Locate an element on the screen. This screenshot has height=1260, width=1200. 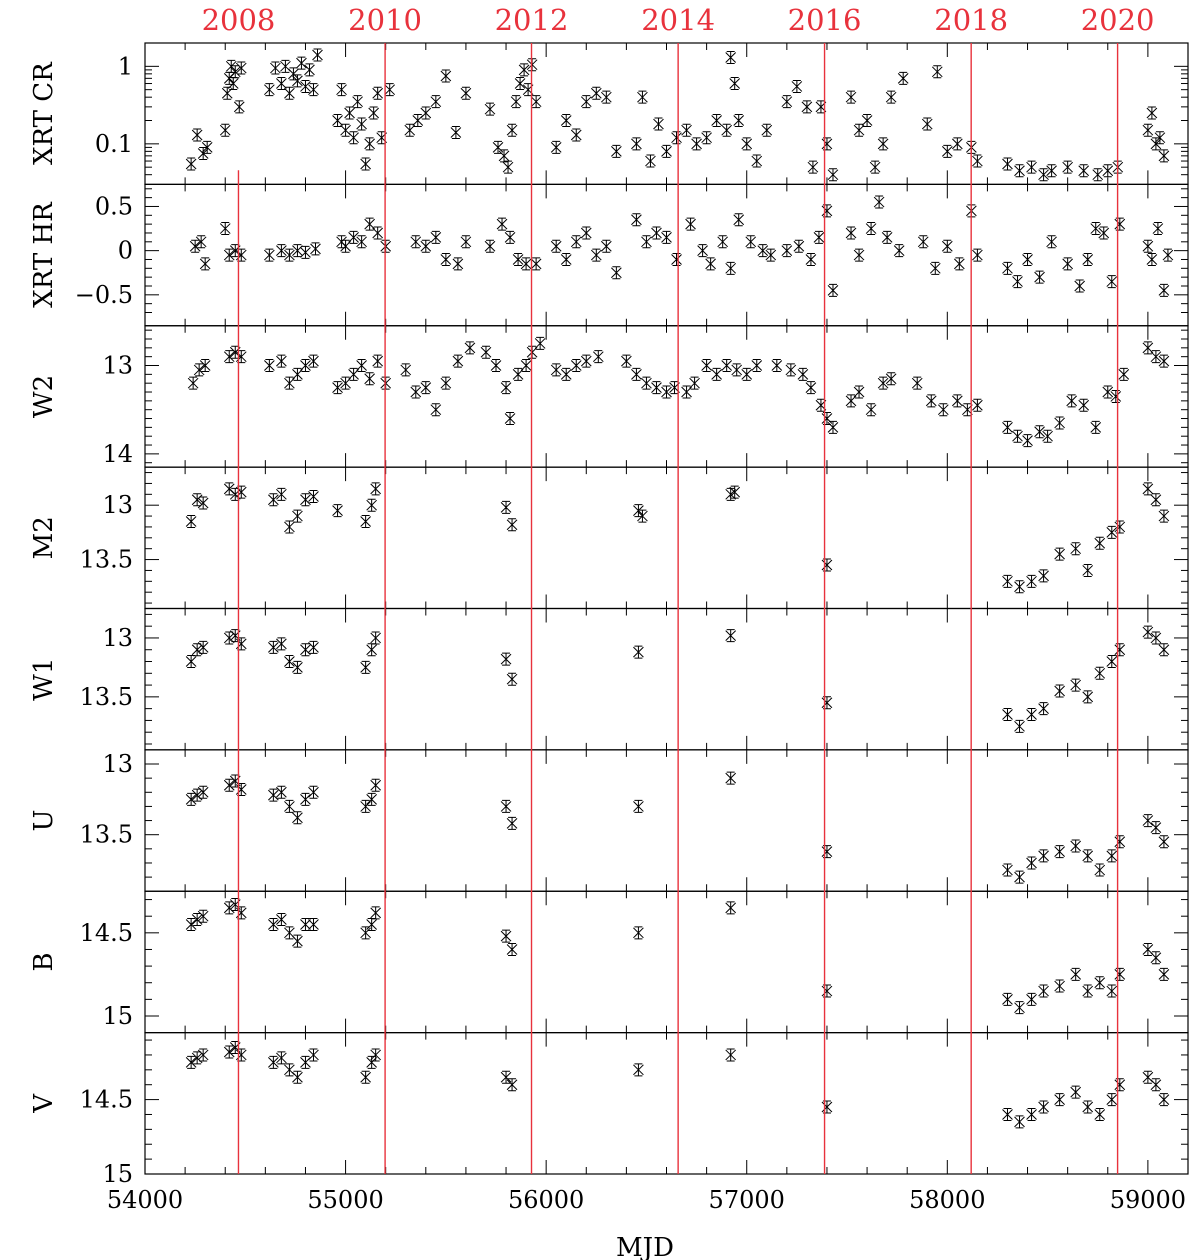
year-label-2016: 2016 is located at coordinates (825, 20).